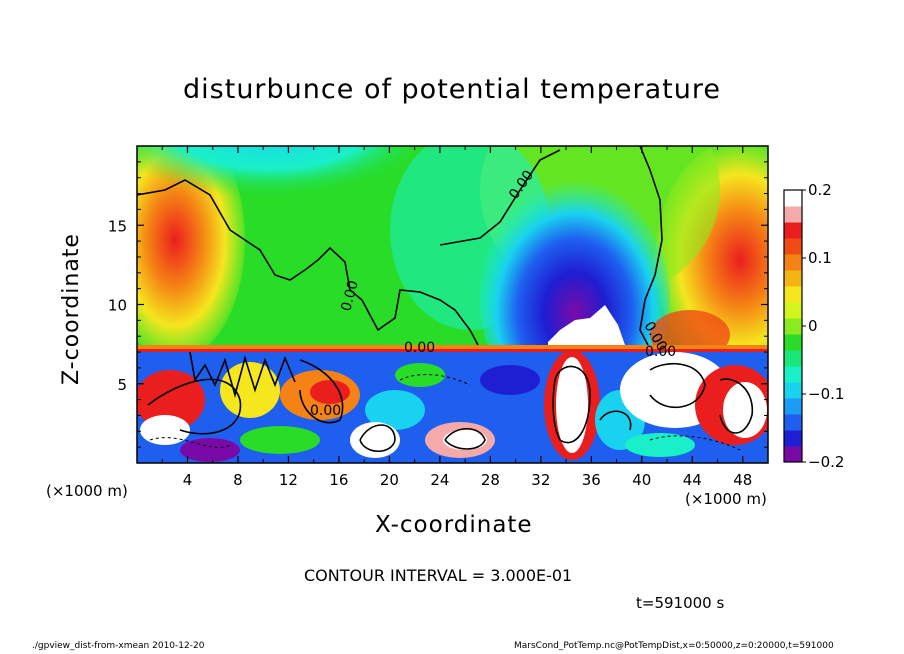  Describe the element at coordinates (826, 462) in the screenshot. I see `colorbar-tick-label: −0.2` at that location.